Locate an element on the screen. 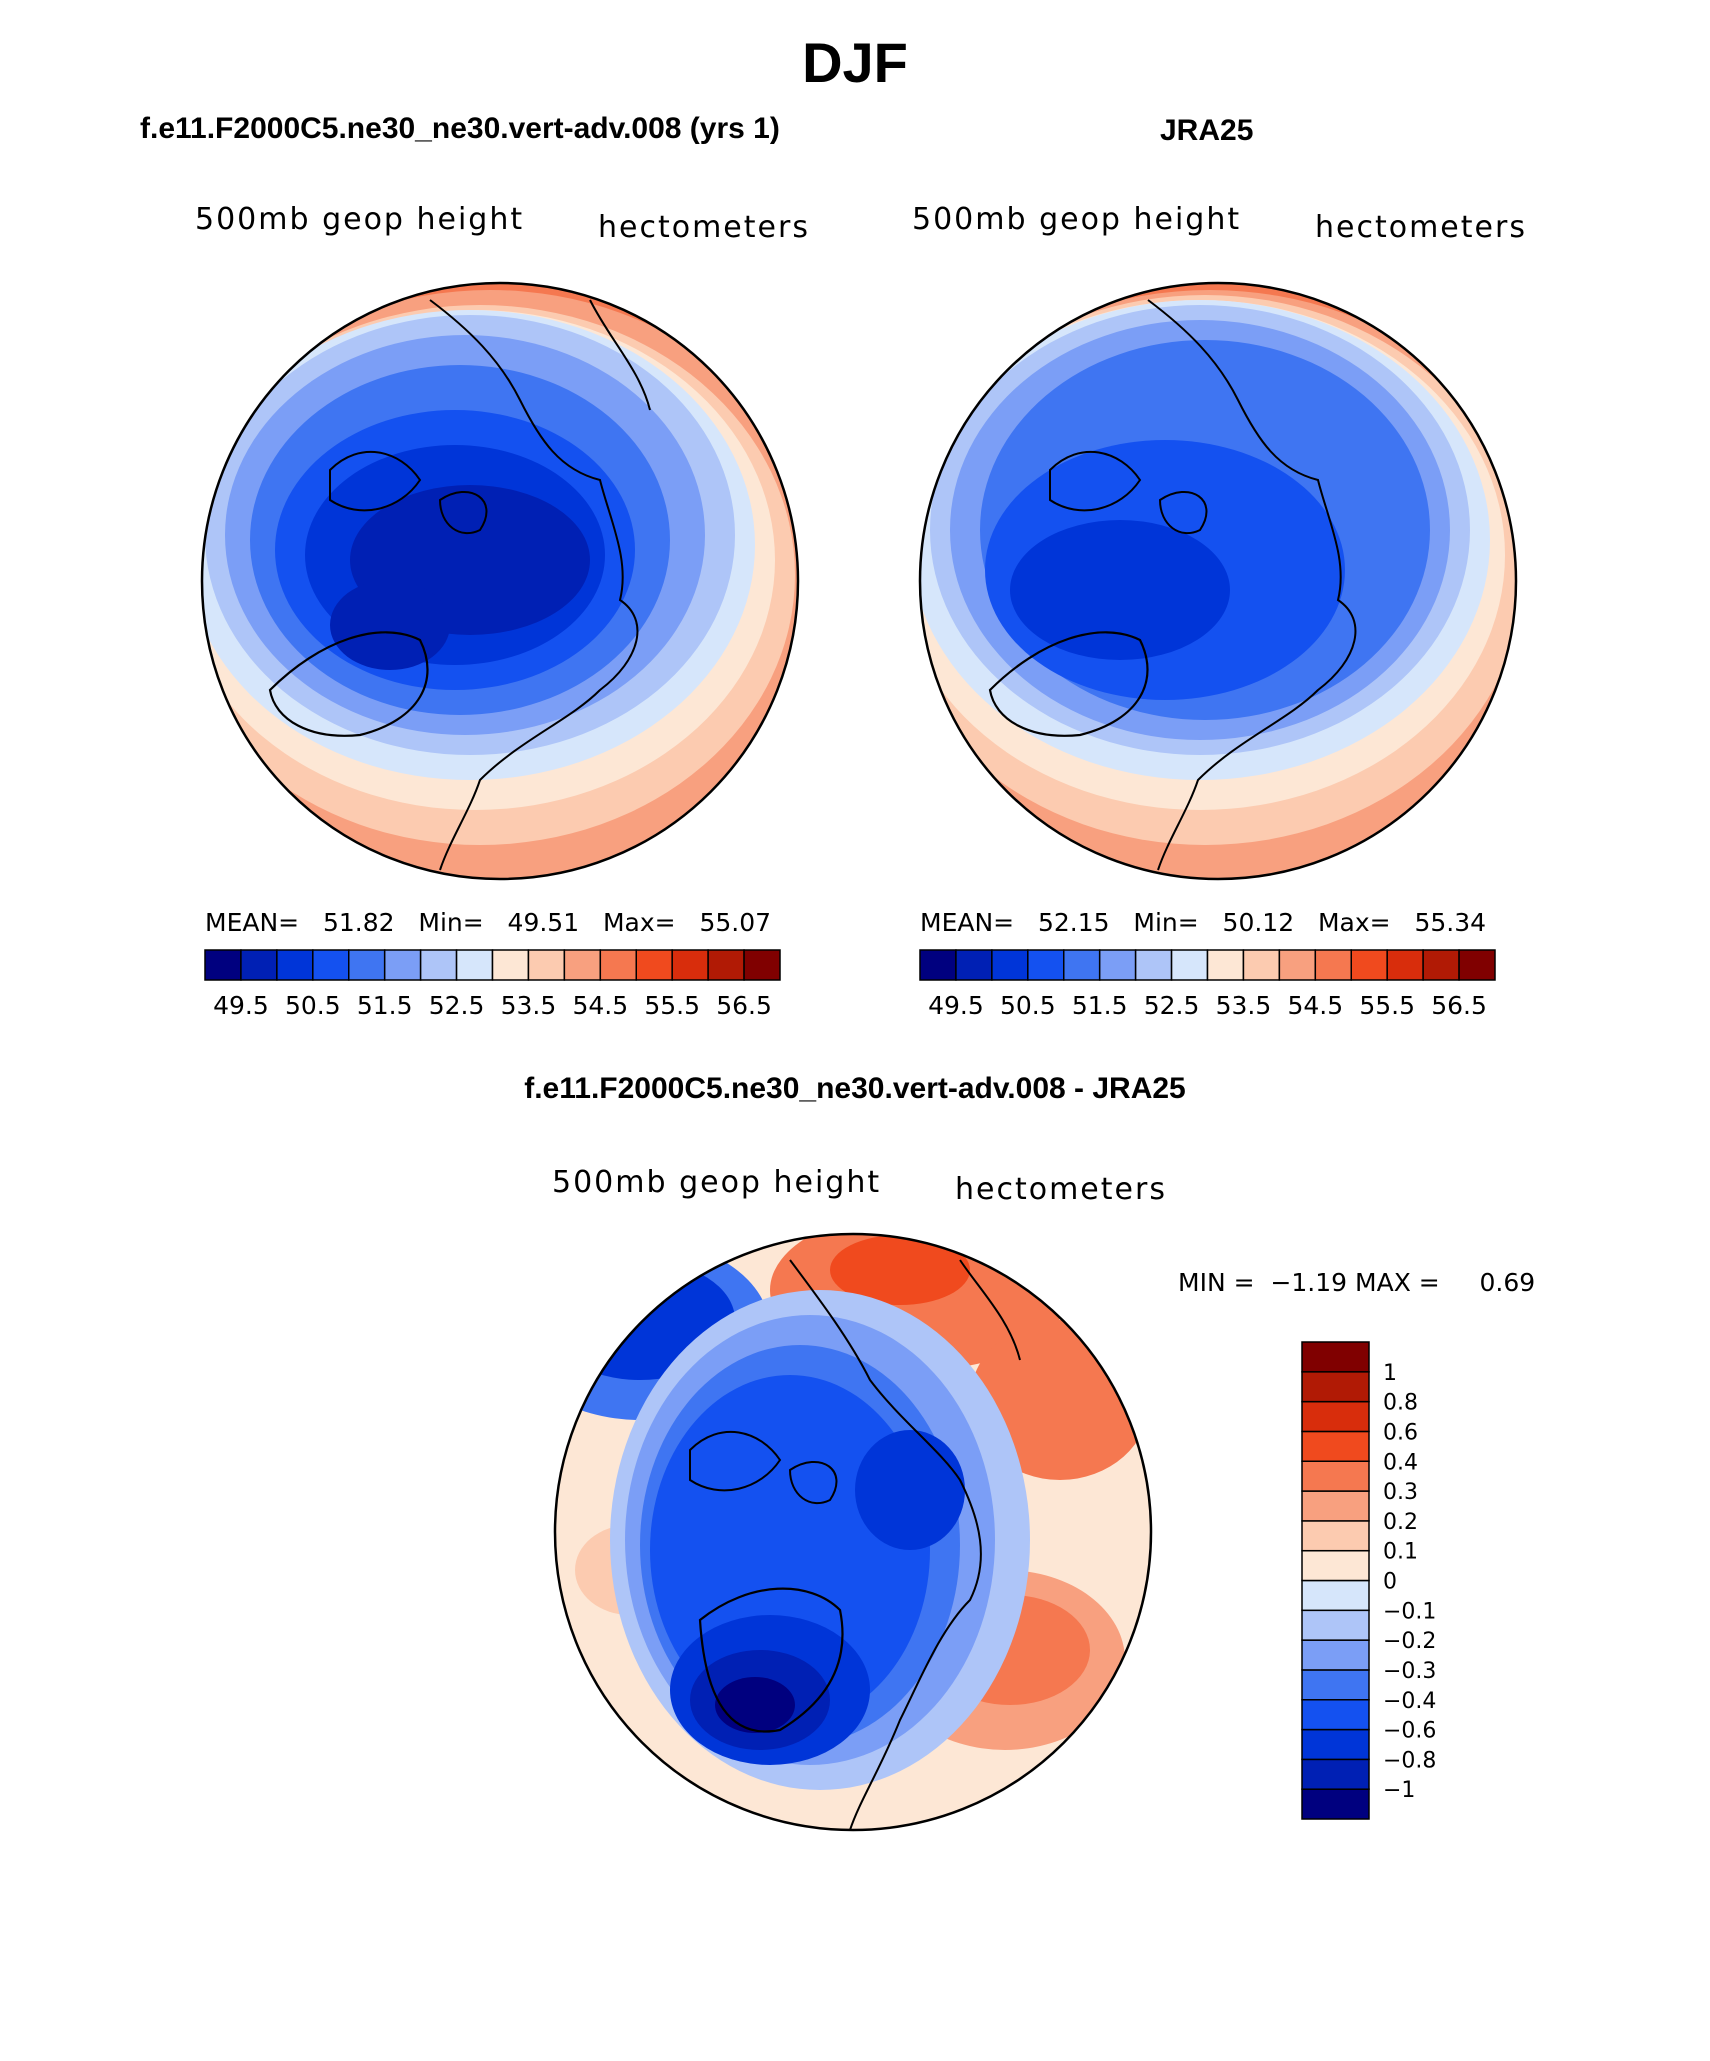 The image size is (1710, 2061). model-colorbar-tick-label: 55.5 is located at coordinates (672, 1005).